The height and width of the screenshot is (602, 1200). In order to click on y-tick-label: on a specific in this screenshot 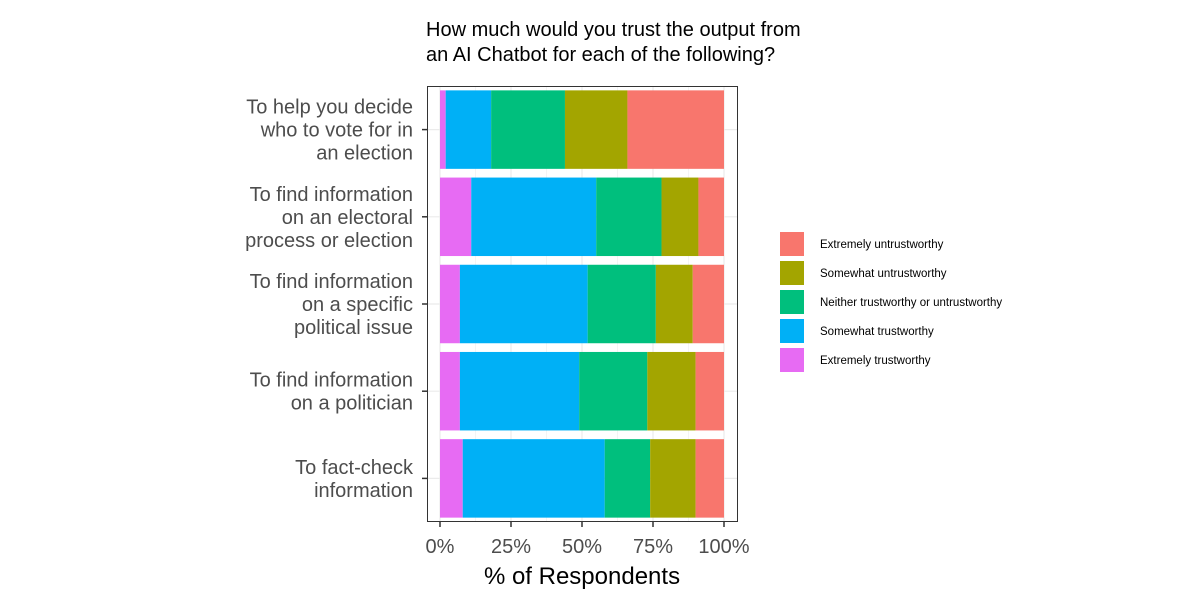, I will do `click(357, 305)`.